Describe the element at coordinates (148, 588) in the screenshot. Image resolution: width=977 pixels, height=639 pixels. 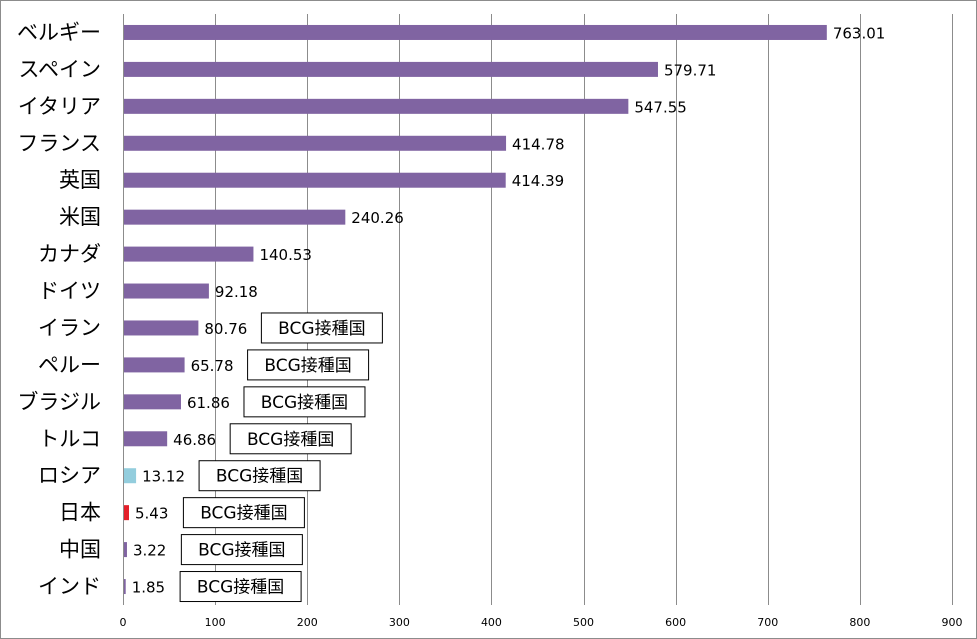
I see `data-label: 1.85` at that location.